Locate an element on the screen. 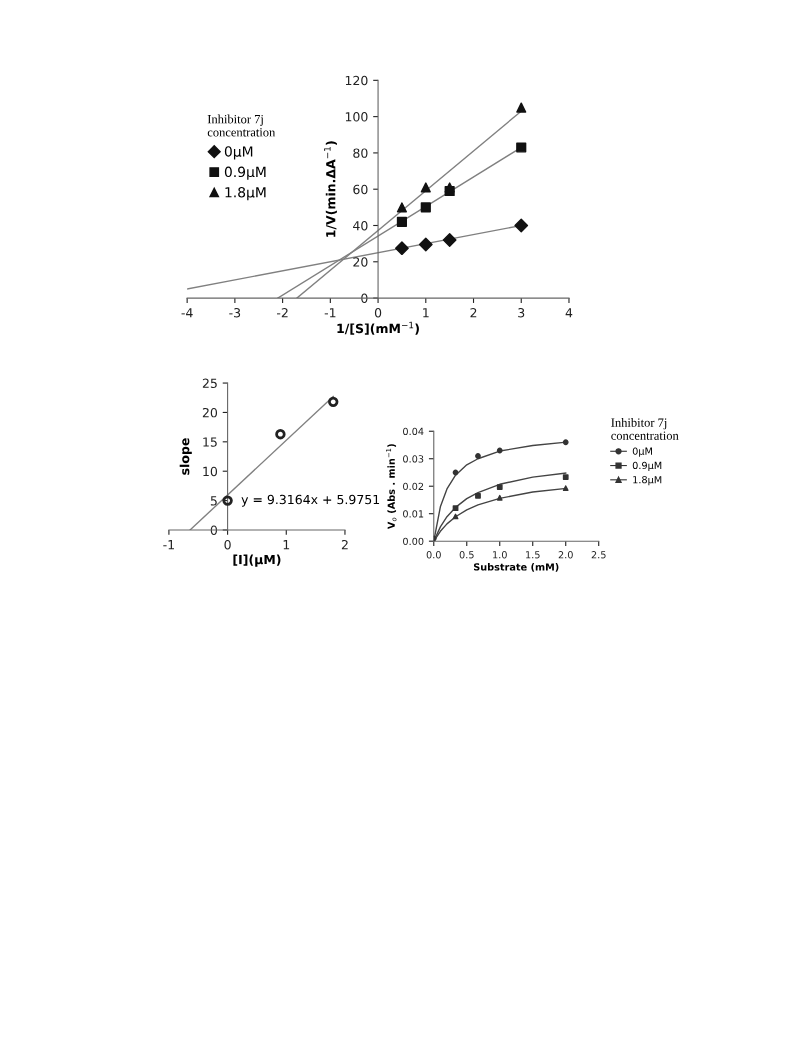 This screenshot has height=1057, width=793. x-tick-label: 2.5 is located at coordinates (598, 555).